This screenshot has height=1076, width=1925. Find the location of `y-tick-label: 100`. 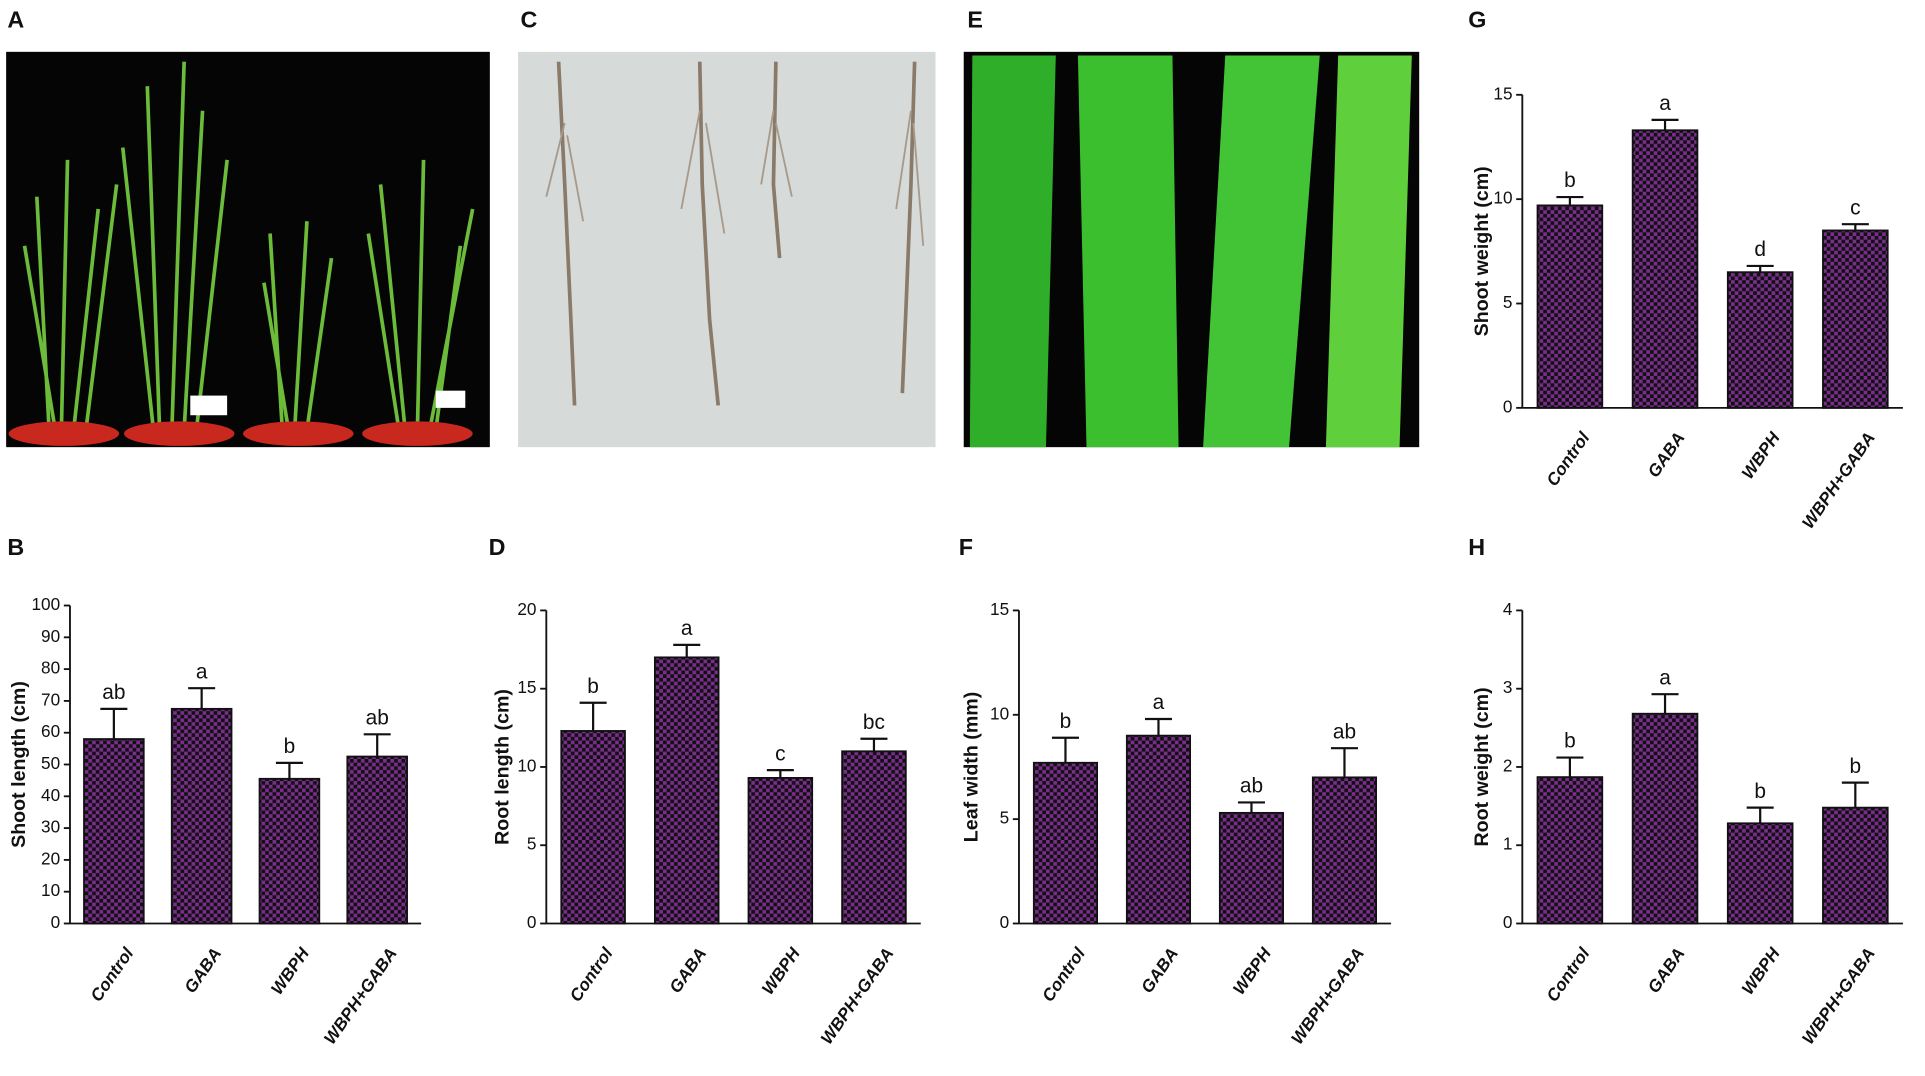

y-tick-label: 100 is located at coordinates (46, 604).